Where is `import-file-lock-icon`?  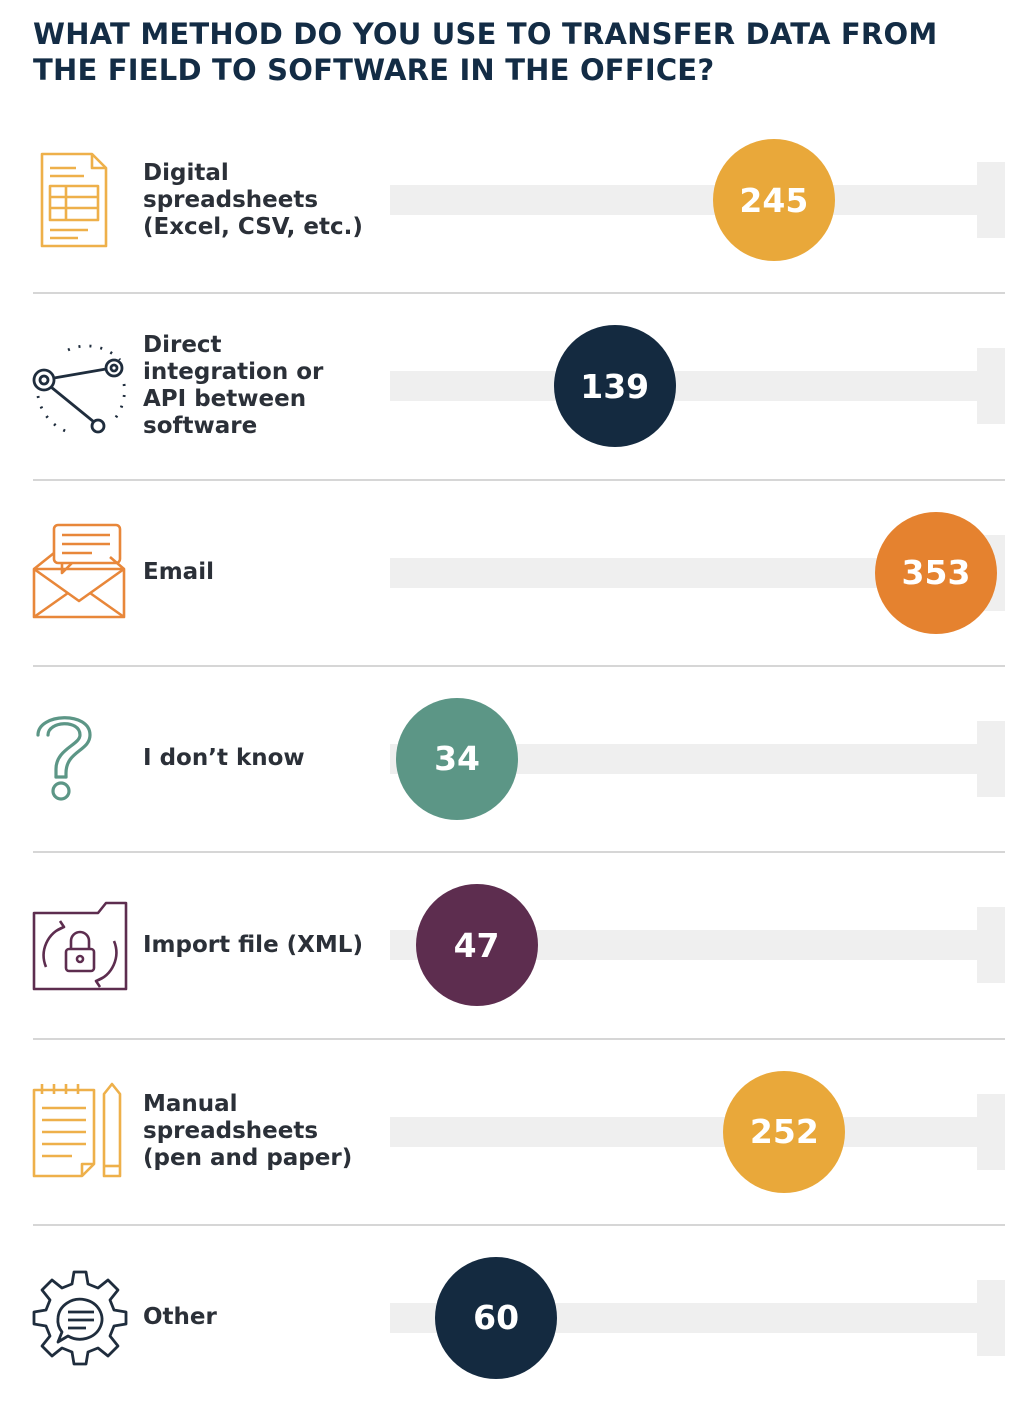 import-file-lock-icon is located at coordinates (80, 945).